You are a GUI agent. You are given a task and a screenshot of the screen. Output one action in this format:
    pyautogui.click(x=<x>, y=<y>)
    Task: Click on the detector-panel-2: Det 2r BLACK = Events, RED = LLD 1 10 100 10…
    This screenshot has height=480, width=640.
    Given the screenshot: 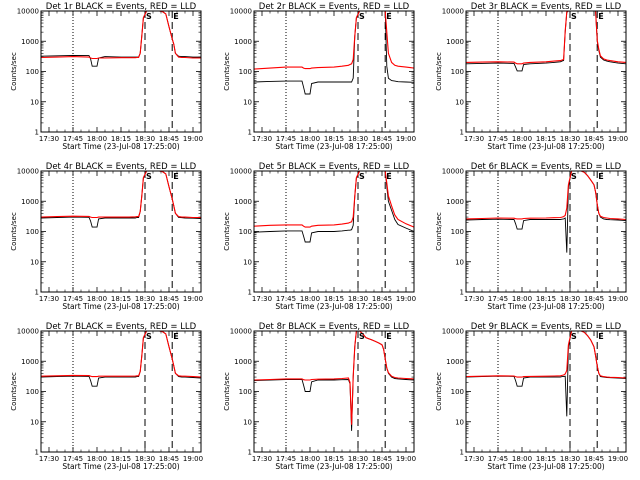 What is the action you would take?
    pyautogui.click(x=319, y=76)
    